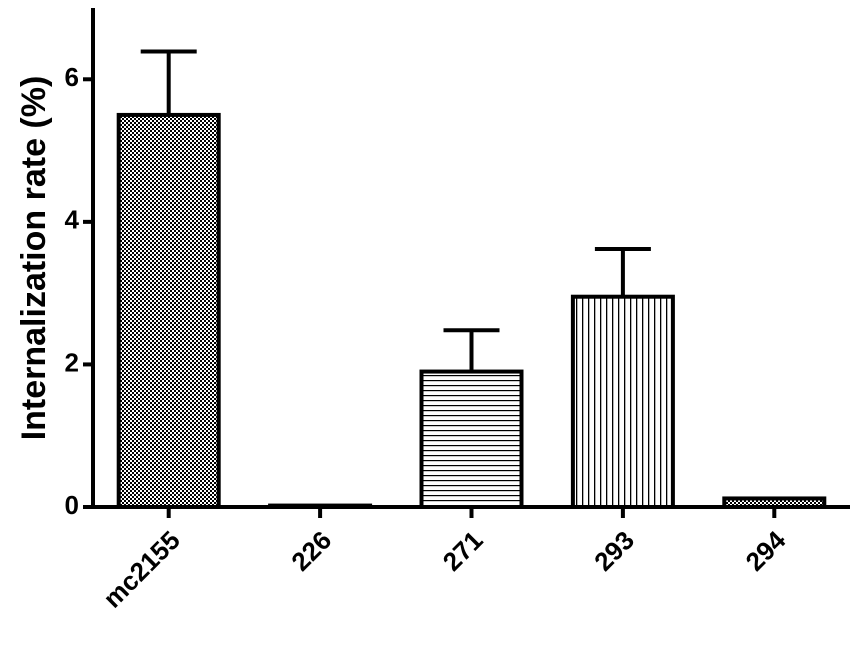 The image size is (856, 652). I want to click on x-tick-label: 293, so click(614, 551).